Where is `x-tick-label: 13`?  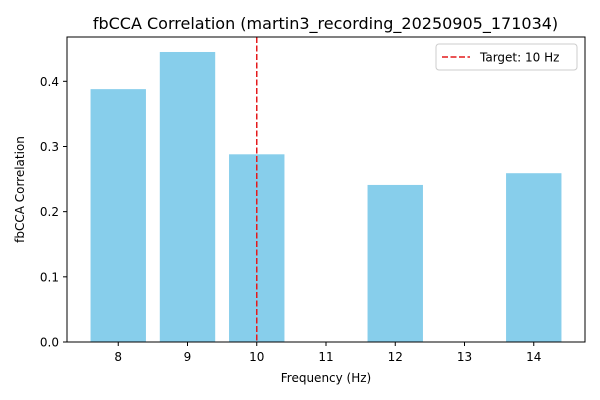
x-tick-label: 13 is located at coordinates (464, 357).